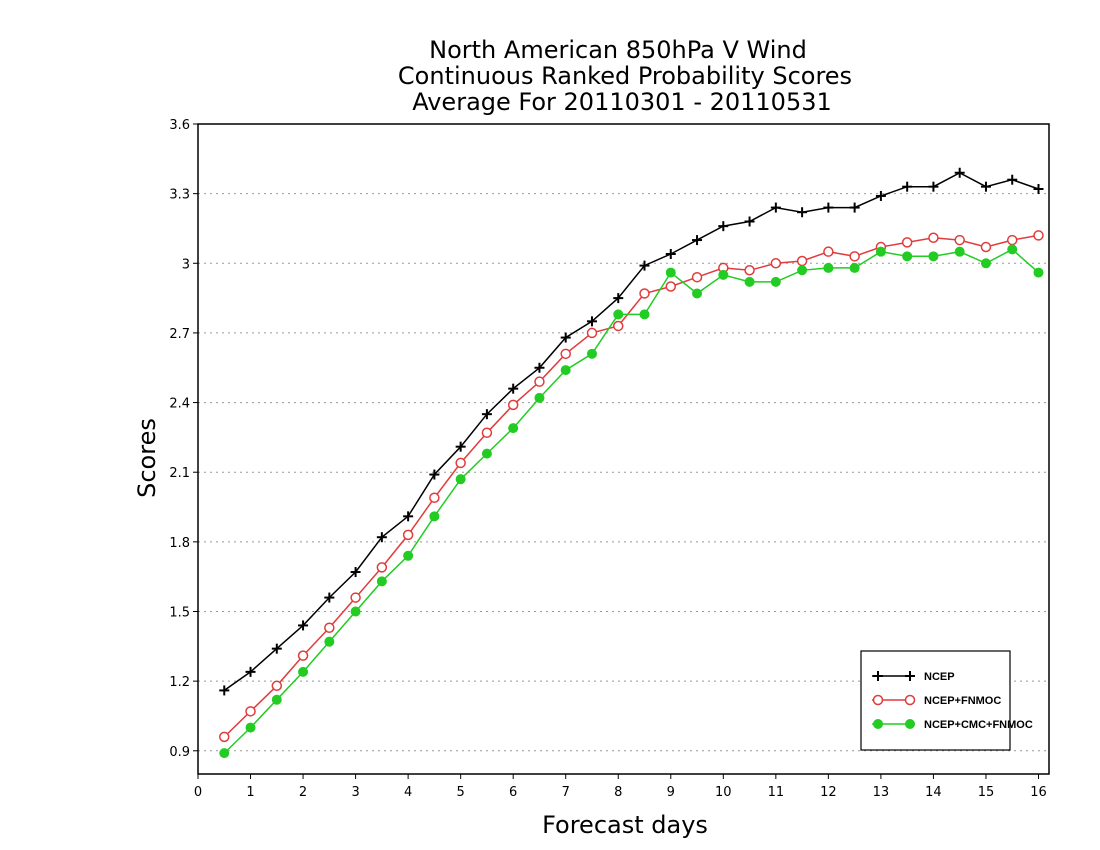  I want to click on legend-label: NCEP+FNMOC, so click(962, 701).